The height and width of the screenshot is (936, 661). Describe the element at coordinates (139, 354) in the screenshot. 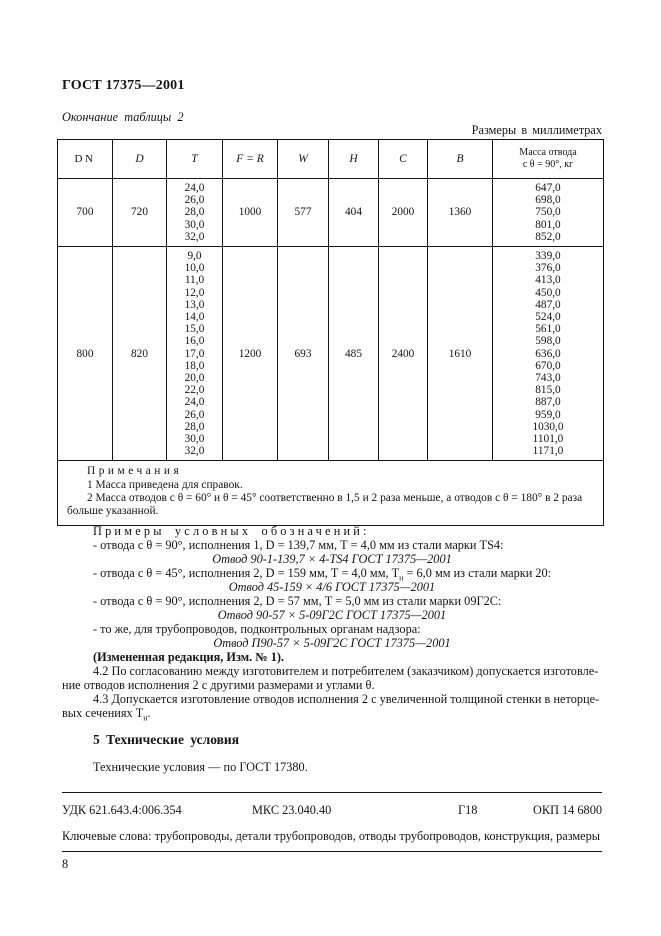

I see `cell-d: 820` at that location.